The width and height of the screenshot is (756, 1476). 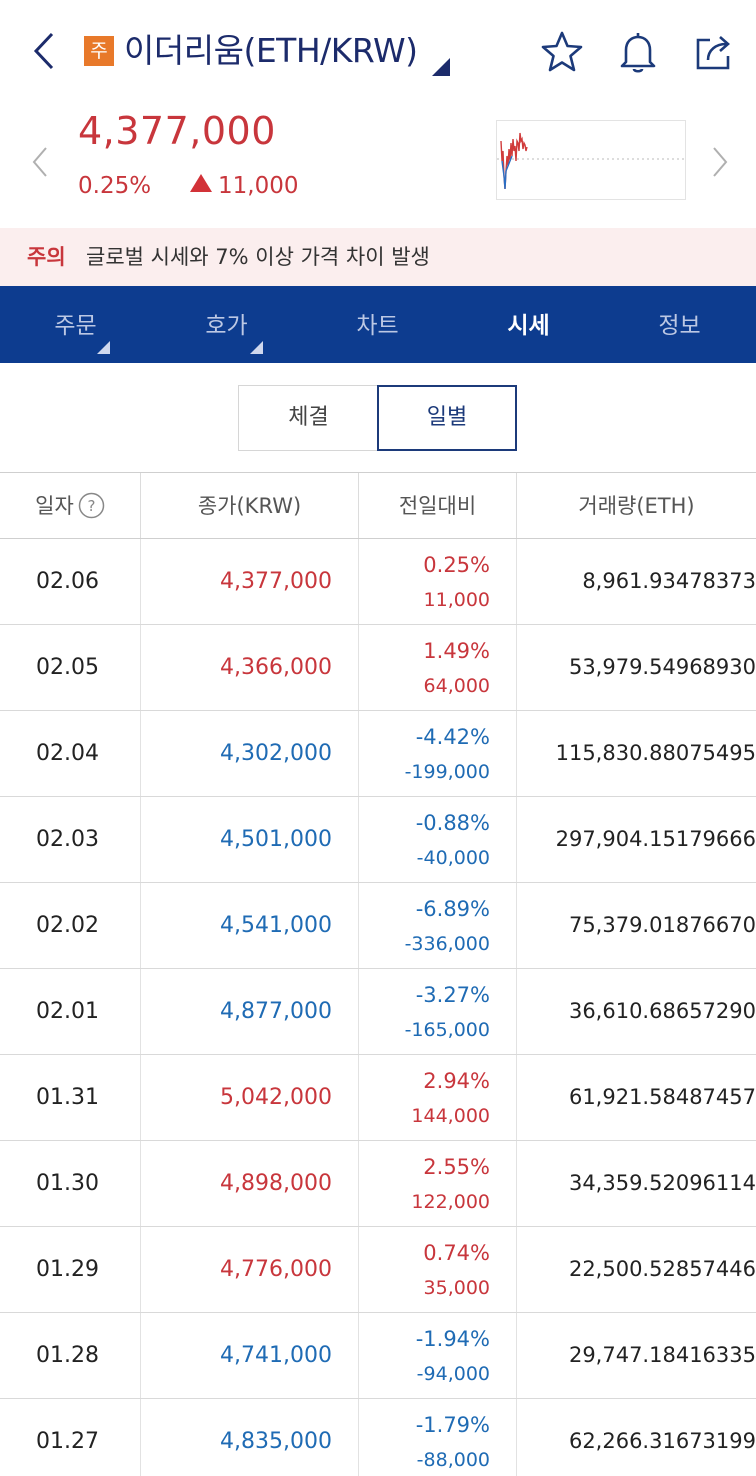 What do you see at coordinates (452, 737) in the screenshot?
I see `row-change-rate: -4.42%` at bounding box center [452, 737].